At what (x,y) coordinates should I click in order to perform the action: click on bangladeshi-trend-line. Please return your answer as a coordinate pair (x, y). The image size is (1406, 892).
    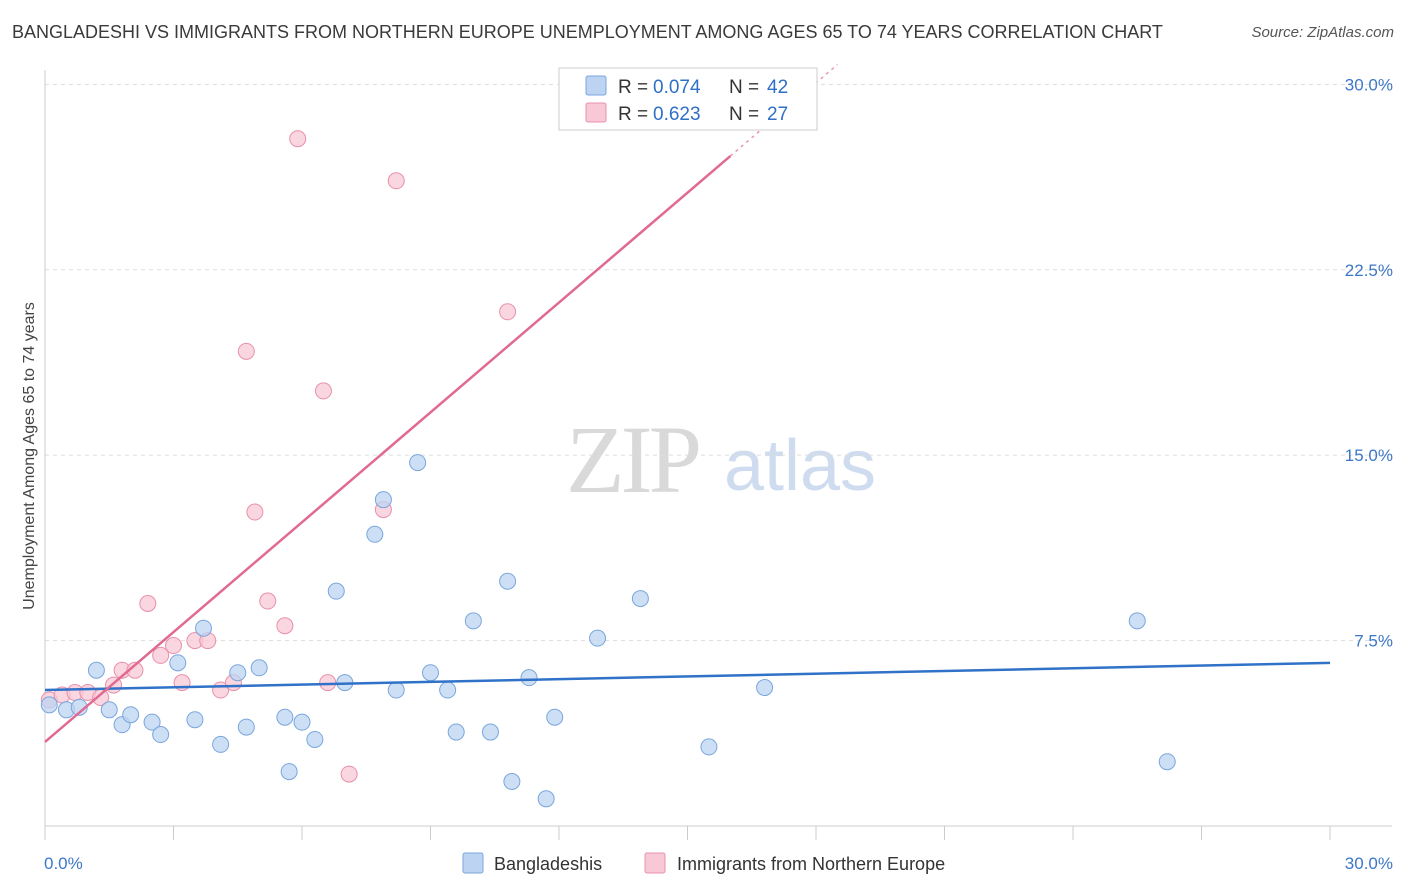
    Looking at the image, I should click on (687, 676).